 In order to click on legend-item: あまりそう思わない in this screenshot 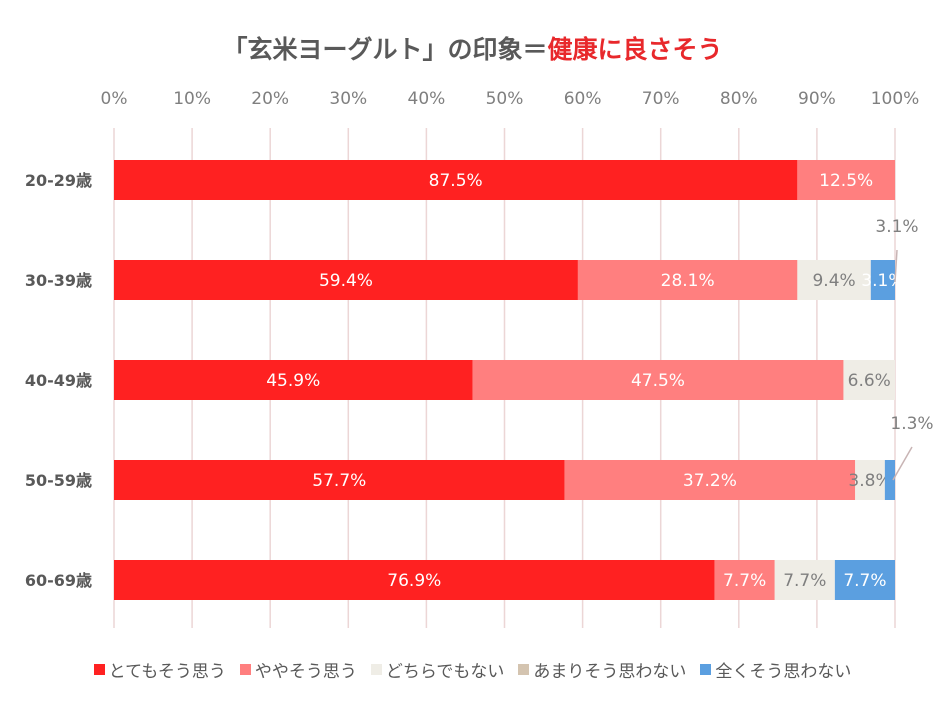, I will do `click(602, 669)`.